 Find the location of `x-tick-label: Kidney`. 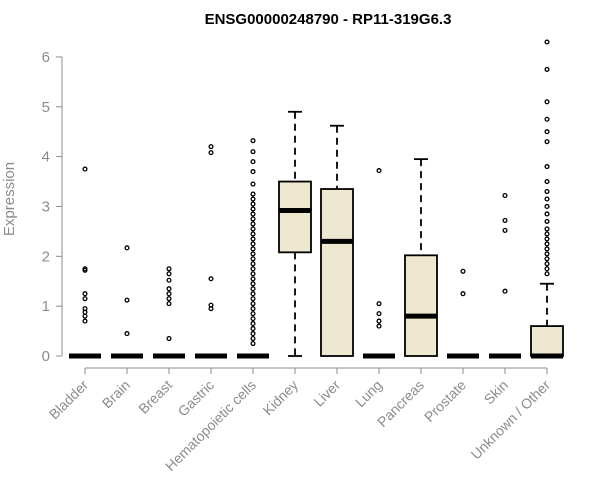

x-tick-label: Kidney is located at coordinates (281, 398).